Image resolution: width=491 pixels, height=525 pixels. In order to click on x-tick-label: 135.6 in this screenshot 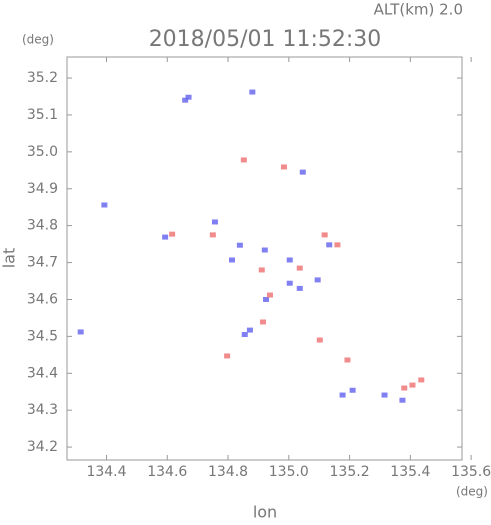, I will do `click(471, 472)`.